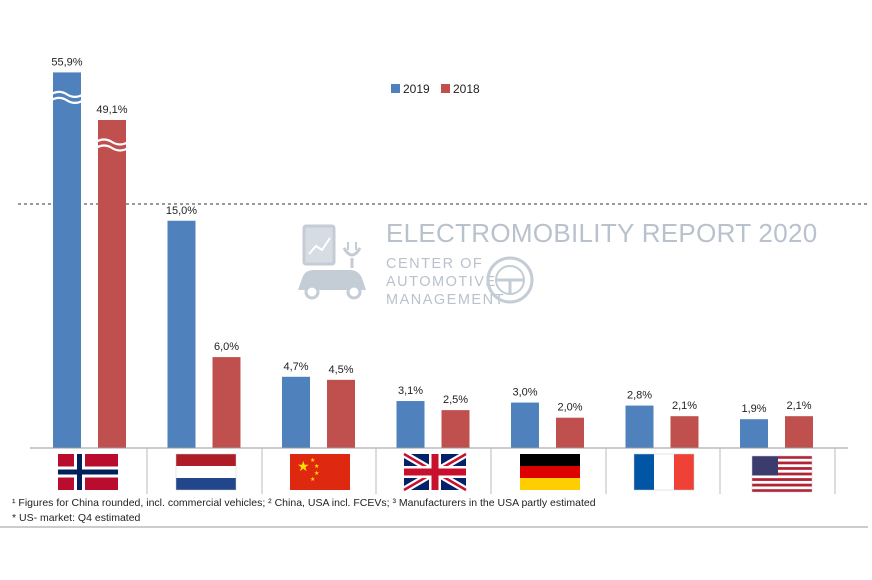 Image resolution: width=872 pixels, height=580 pixels. Describe the element at coordinates (226, 402) in the screenshot. I see `bar-netherlands-2018` at that location.